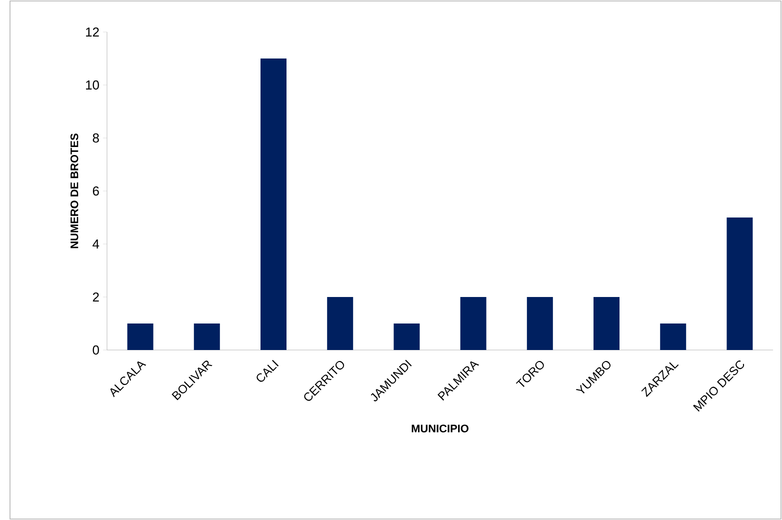 This screenshot has height=520, width=782. What do you see at coordinates (92, 85) in the screenshot?
I see `y-tick-label: 10` at bounding box center [92, 85].